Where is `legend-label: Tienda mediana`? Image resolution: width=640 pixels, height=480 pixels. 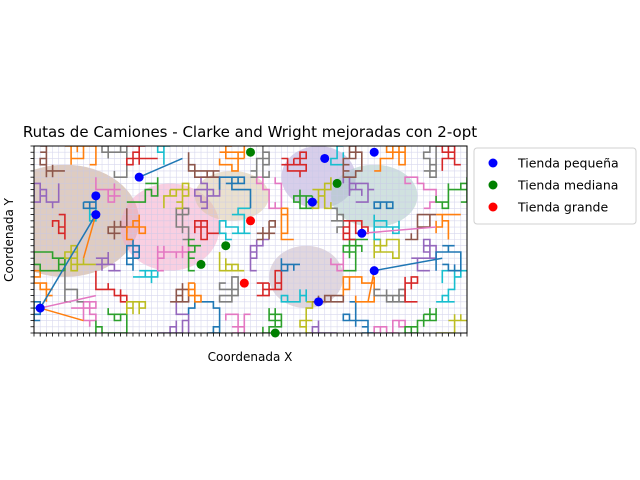
legend-label: Tienda mediana is located at coordinates (567, 185).